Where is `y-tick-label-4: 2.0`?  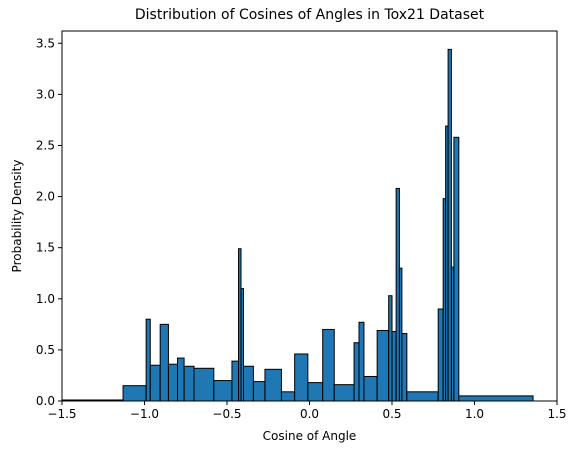
y-tick-label-4: 2.0 is located at coordinates (45, 197).